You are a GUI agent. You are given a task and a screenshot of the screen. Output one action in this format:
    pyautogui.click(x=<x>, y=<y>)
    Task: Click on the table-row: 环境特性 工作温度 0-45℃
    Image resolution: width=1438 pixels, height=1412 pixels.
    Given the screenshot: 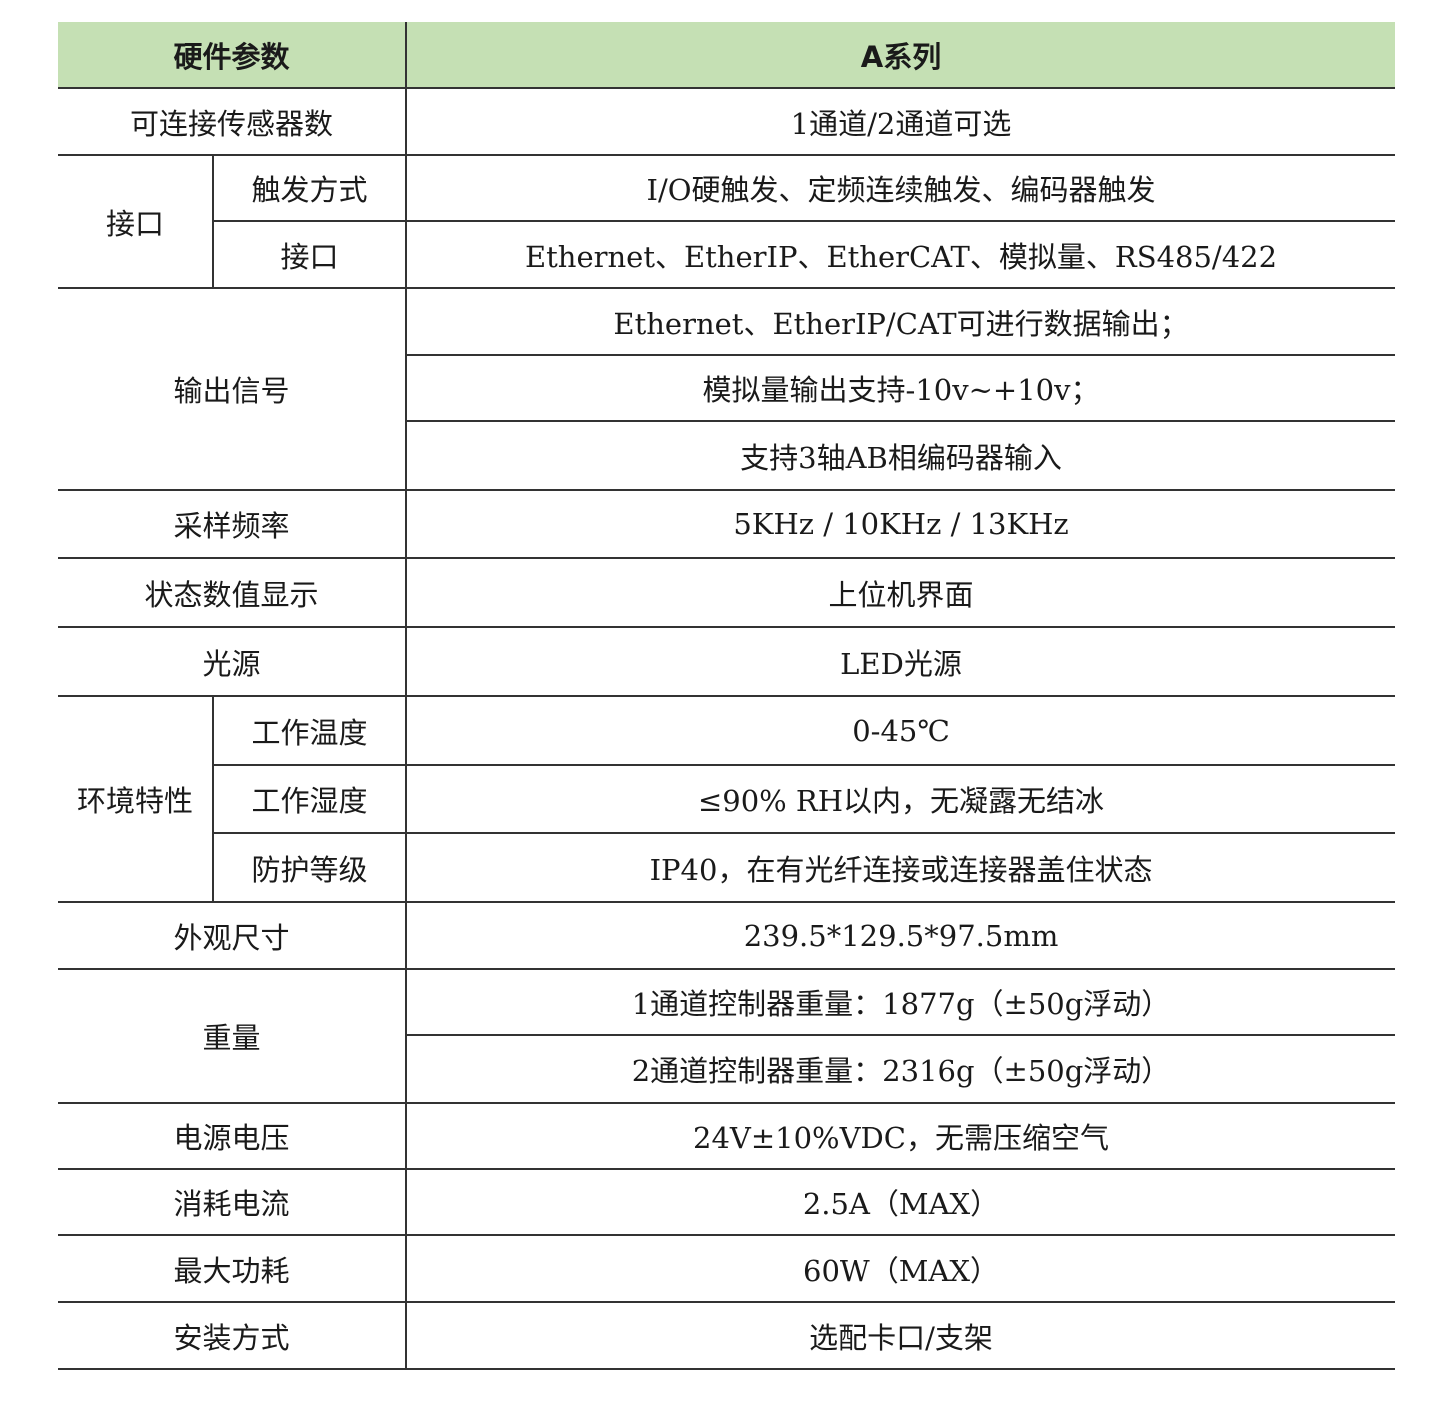 What is the action you would take?
    pyautogui.click(x=727, y=799)
    